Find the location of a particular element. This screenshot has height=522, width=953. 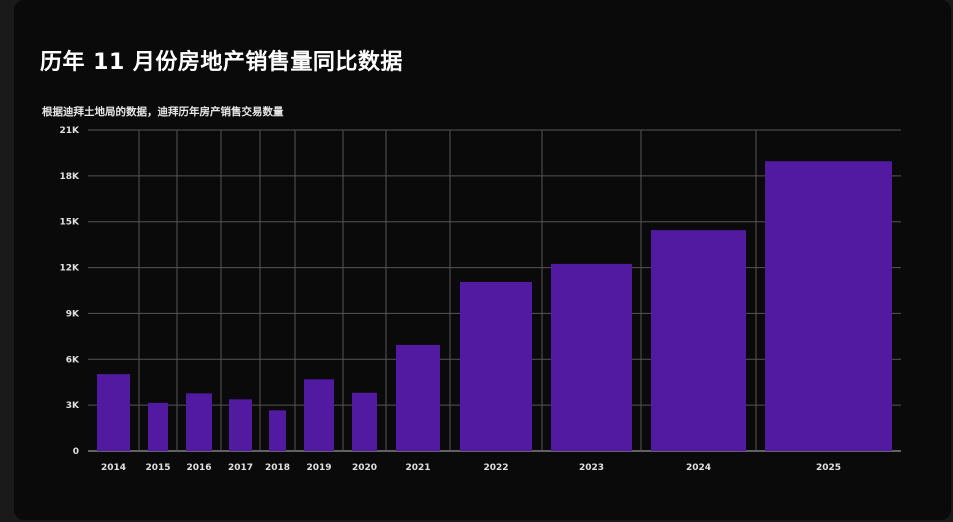

bar-2018 is located at coordinates (277, 430).